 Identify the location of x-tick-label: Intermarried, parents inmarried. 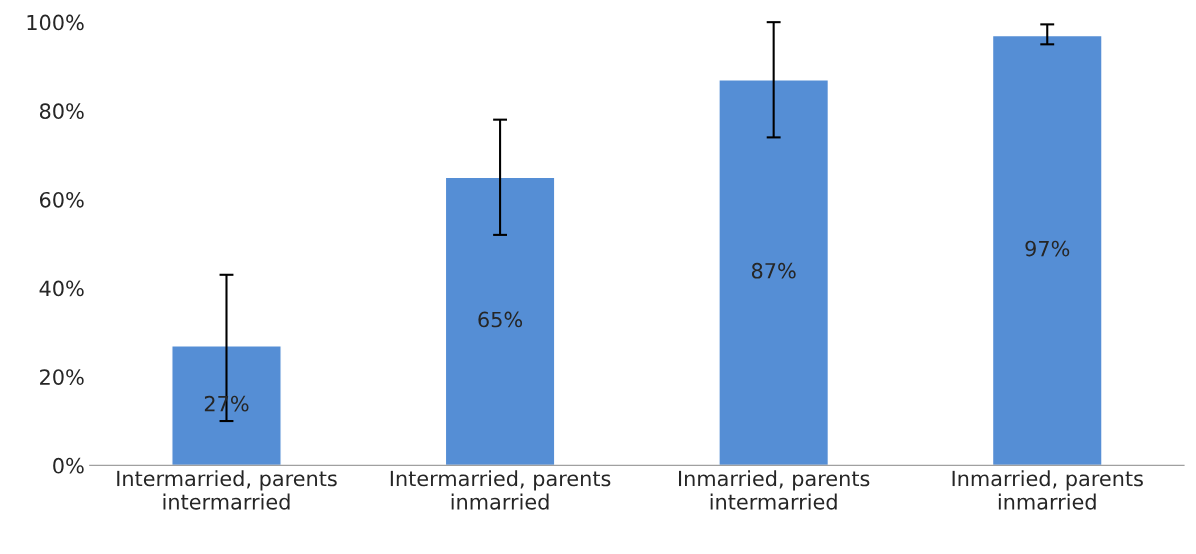
(500, 490).